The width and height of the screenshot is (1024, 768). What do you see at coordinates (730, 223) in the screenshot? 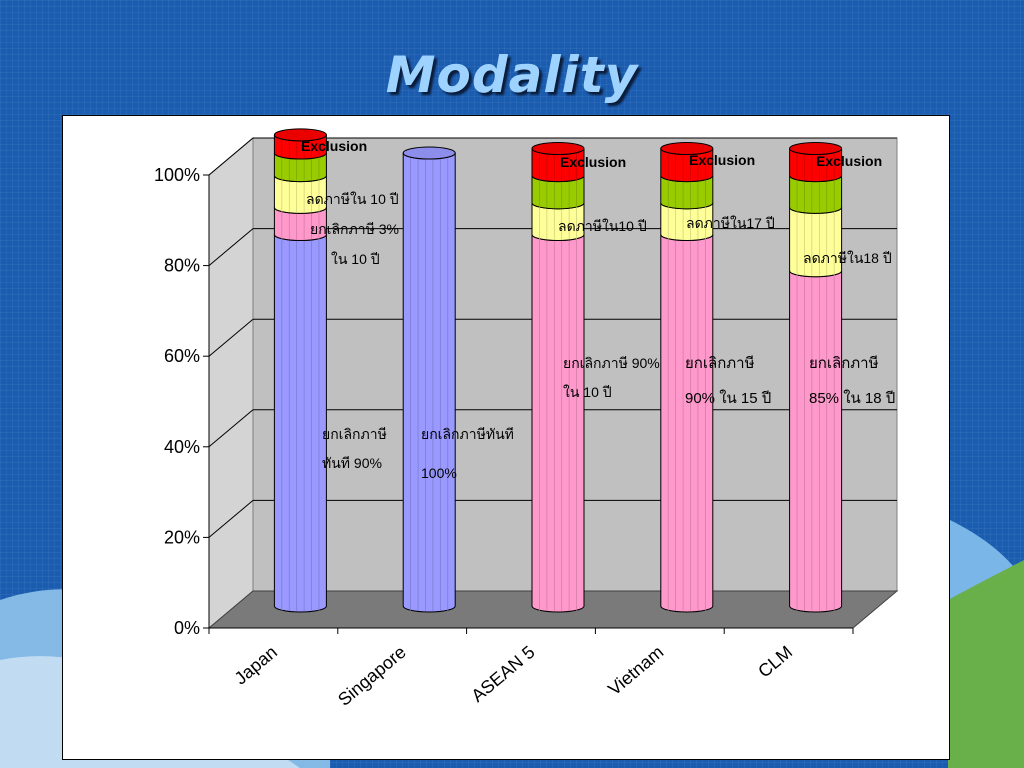
I see `annotation-vietnam-reduce: ลดภาษีใน17 ปี` at bounding box center [730, 223].